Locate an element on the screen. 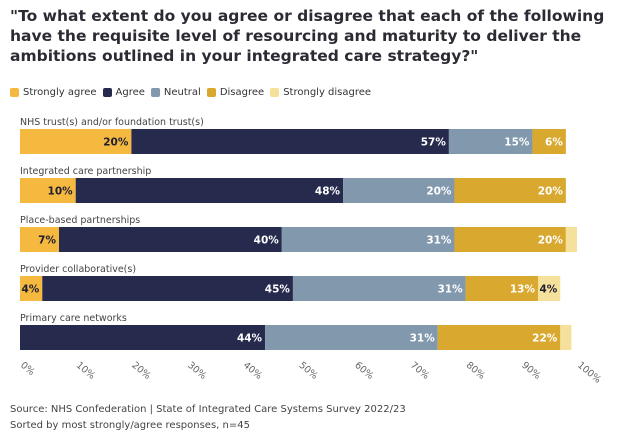  x-tick-label: 80% is located at coordinates (475, 371).